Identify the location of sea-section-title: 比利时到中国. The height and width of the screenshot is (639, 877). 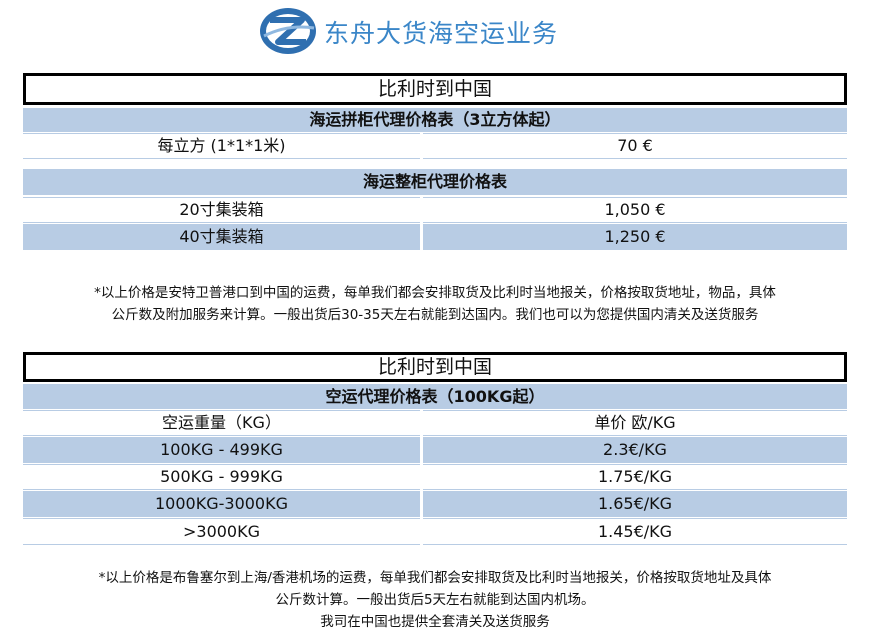
(435, 89).